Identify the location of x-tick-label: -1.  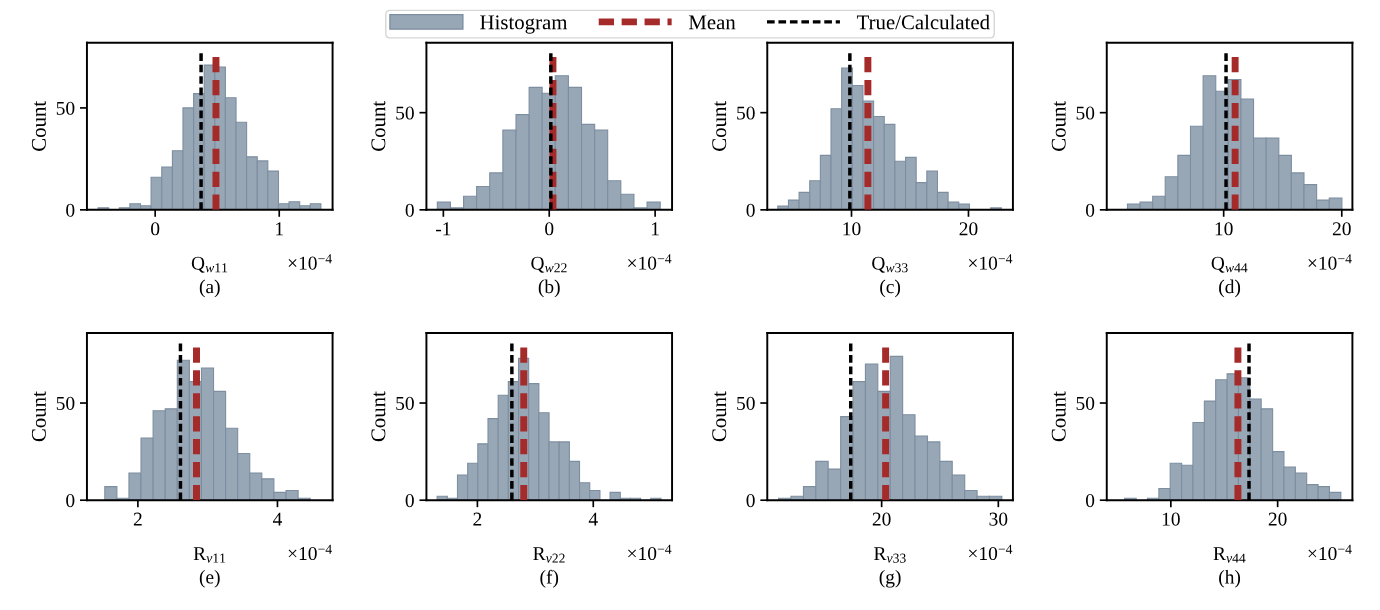
(443, 229).